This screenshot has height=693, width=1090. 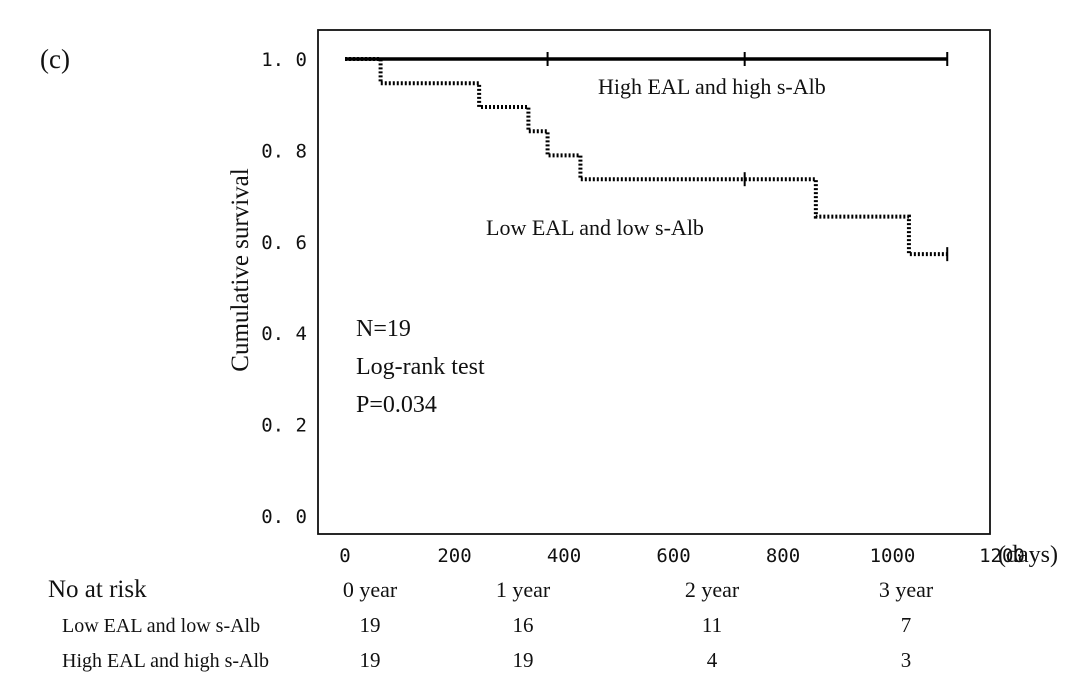 What do you see at coordinates (523, 625) in the screenshot?
I see `risk-count: 16` at bounding box center [523, 625].